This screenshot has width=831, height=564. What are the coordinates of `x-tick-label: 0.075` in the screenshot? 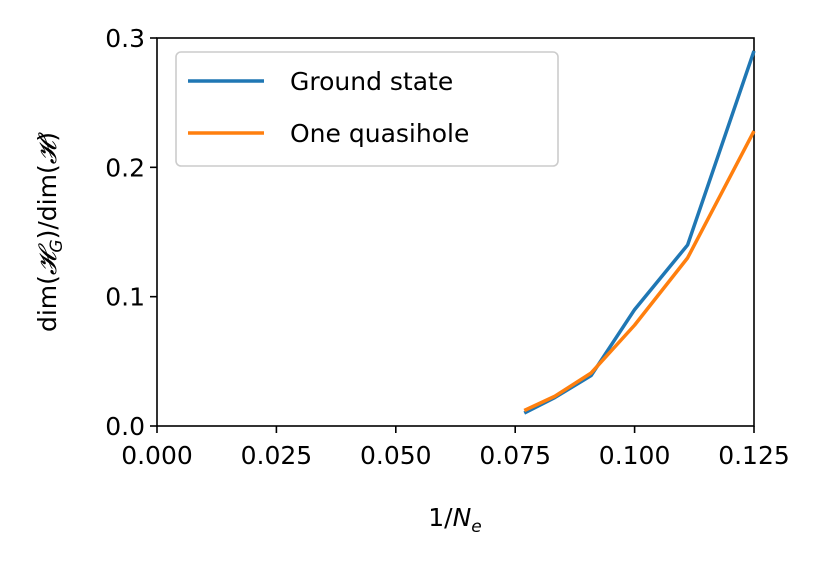 It's located at (515, 455).